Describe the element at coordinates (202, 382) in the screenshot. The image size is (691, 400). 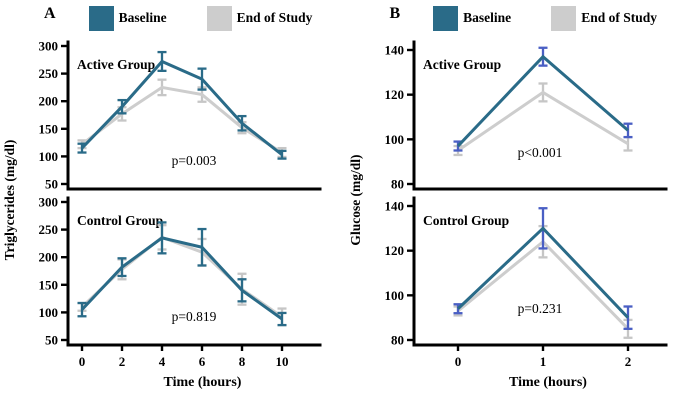
I see `x-axis-label-panel-a: Time (hours)` at that location.